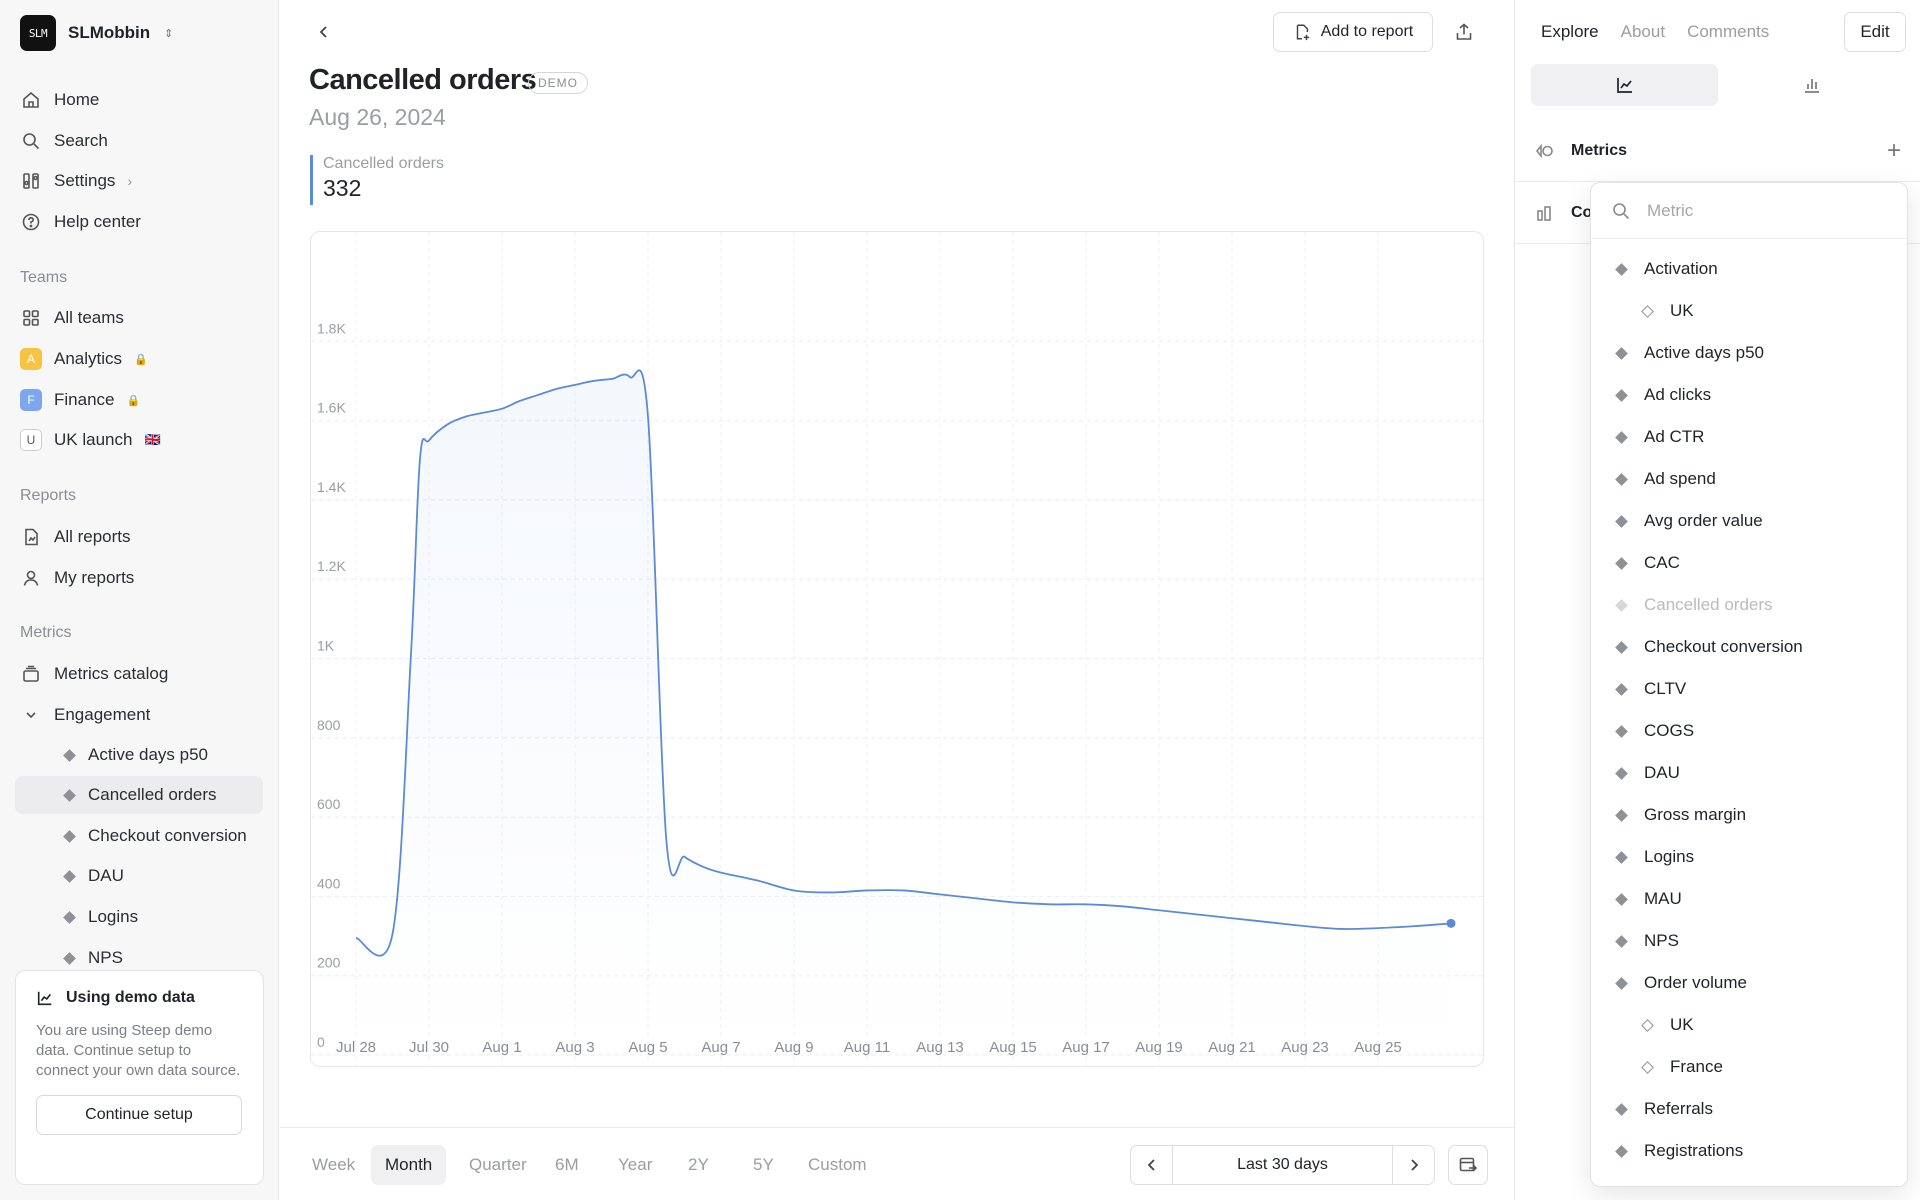 The height and width of the screenshot is (1200, 1920). What do you see at coordinates (377, 117) in the screenshot?
I see `page-date: Aug 26, 2024` at bounding box center [377, 117].